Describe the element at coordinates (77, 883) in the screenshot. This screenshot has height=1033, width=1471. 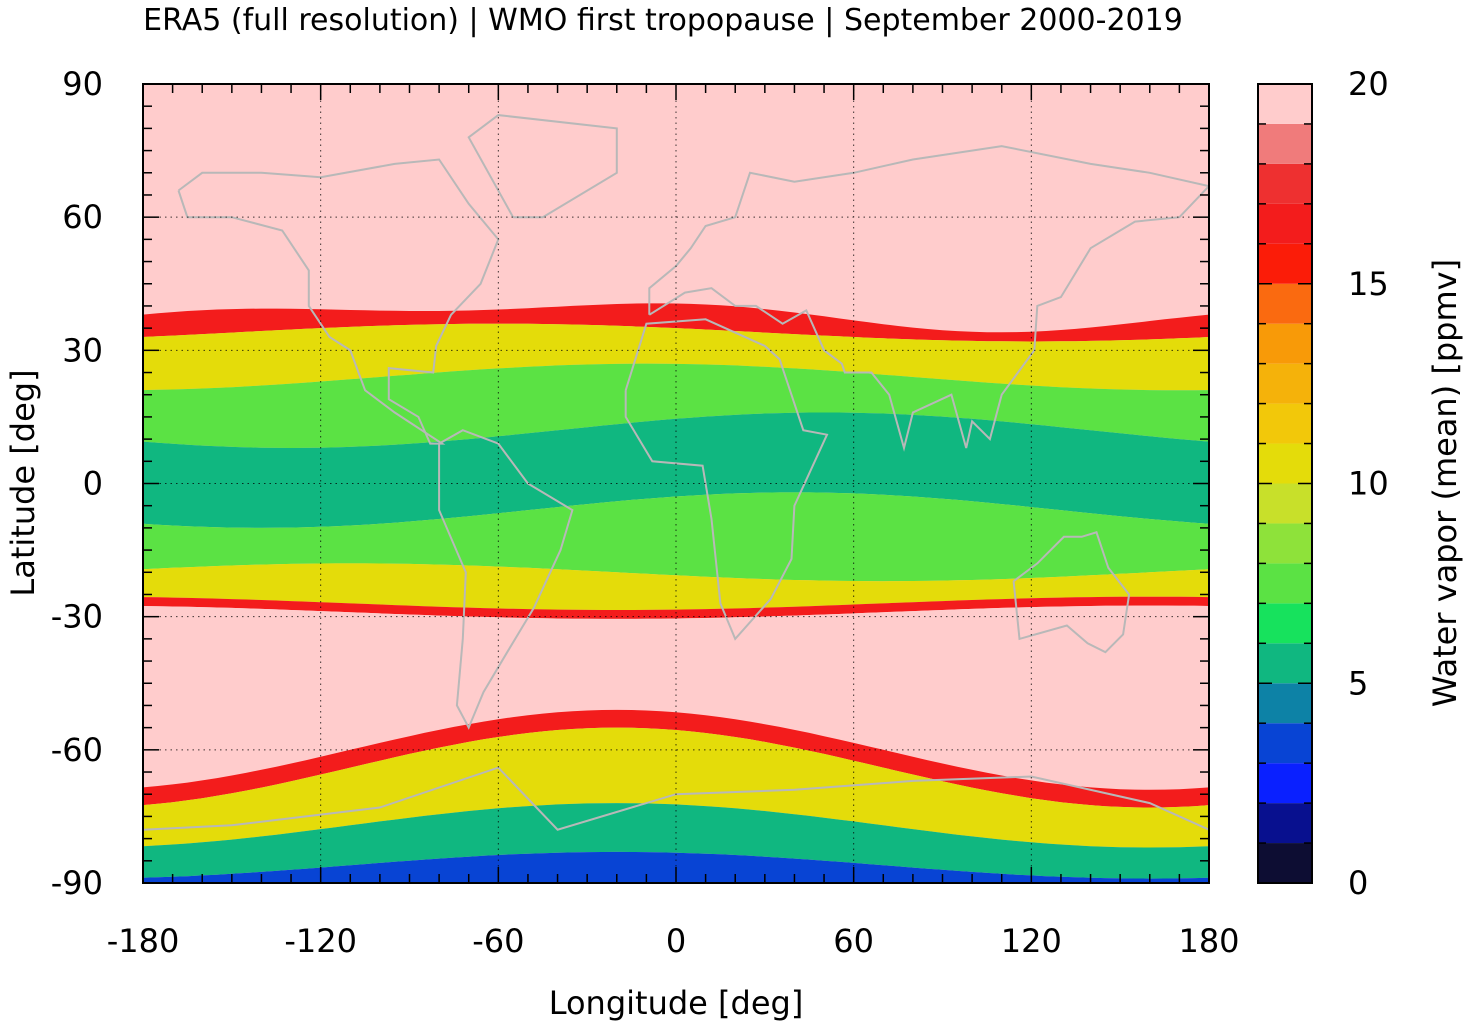
I see `y-tick-label: -90` at that location.